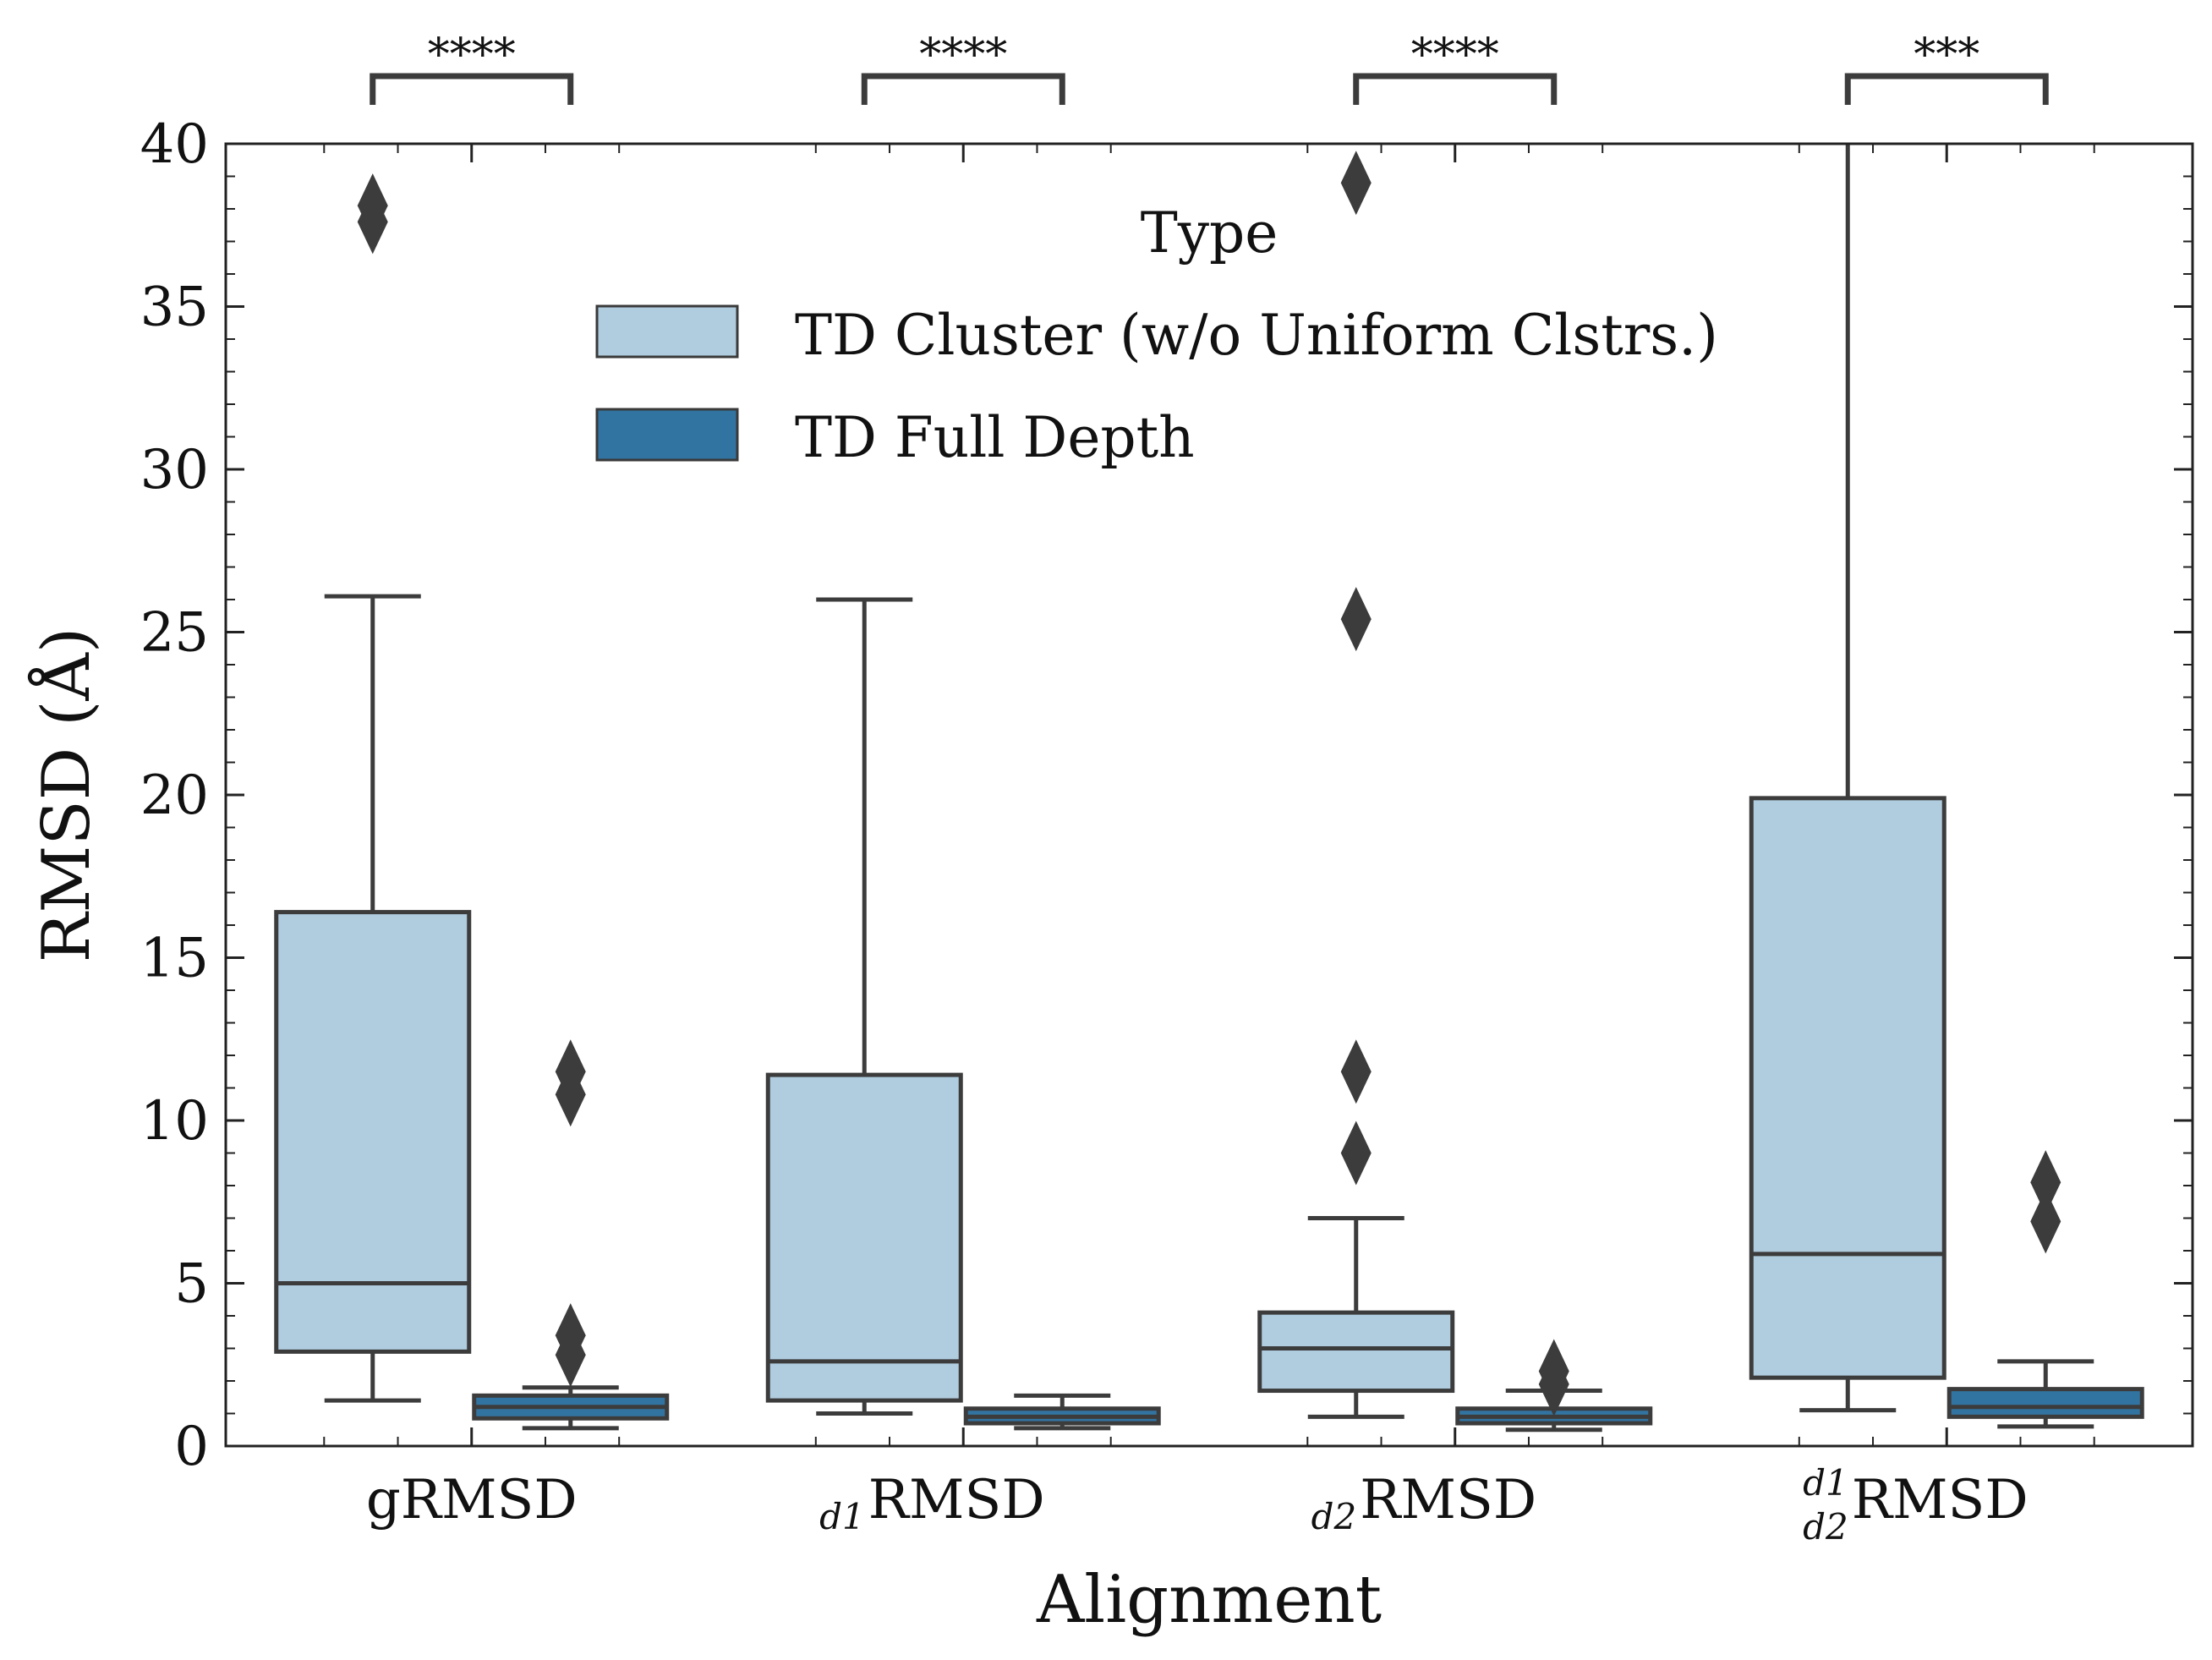 The image size is (2212, 1660). I want to click on legend-title: Type, so click(1209, 233).